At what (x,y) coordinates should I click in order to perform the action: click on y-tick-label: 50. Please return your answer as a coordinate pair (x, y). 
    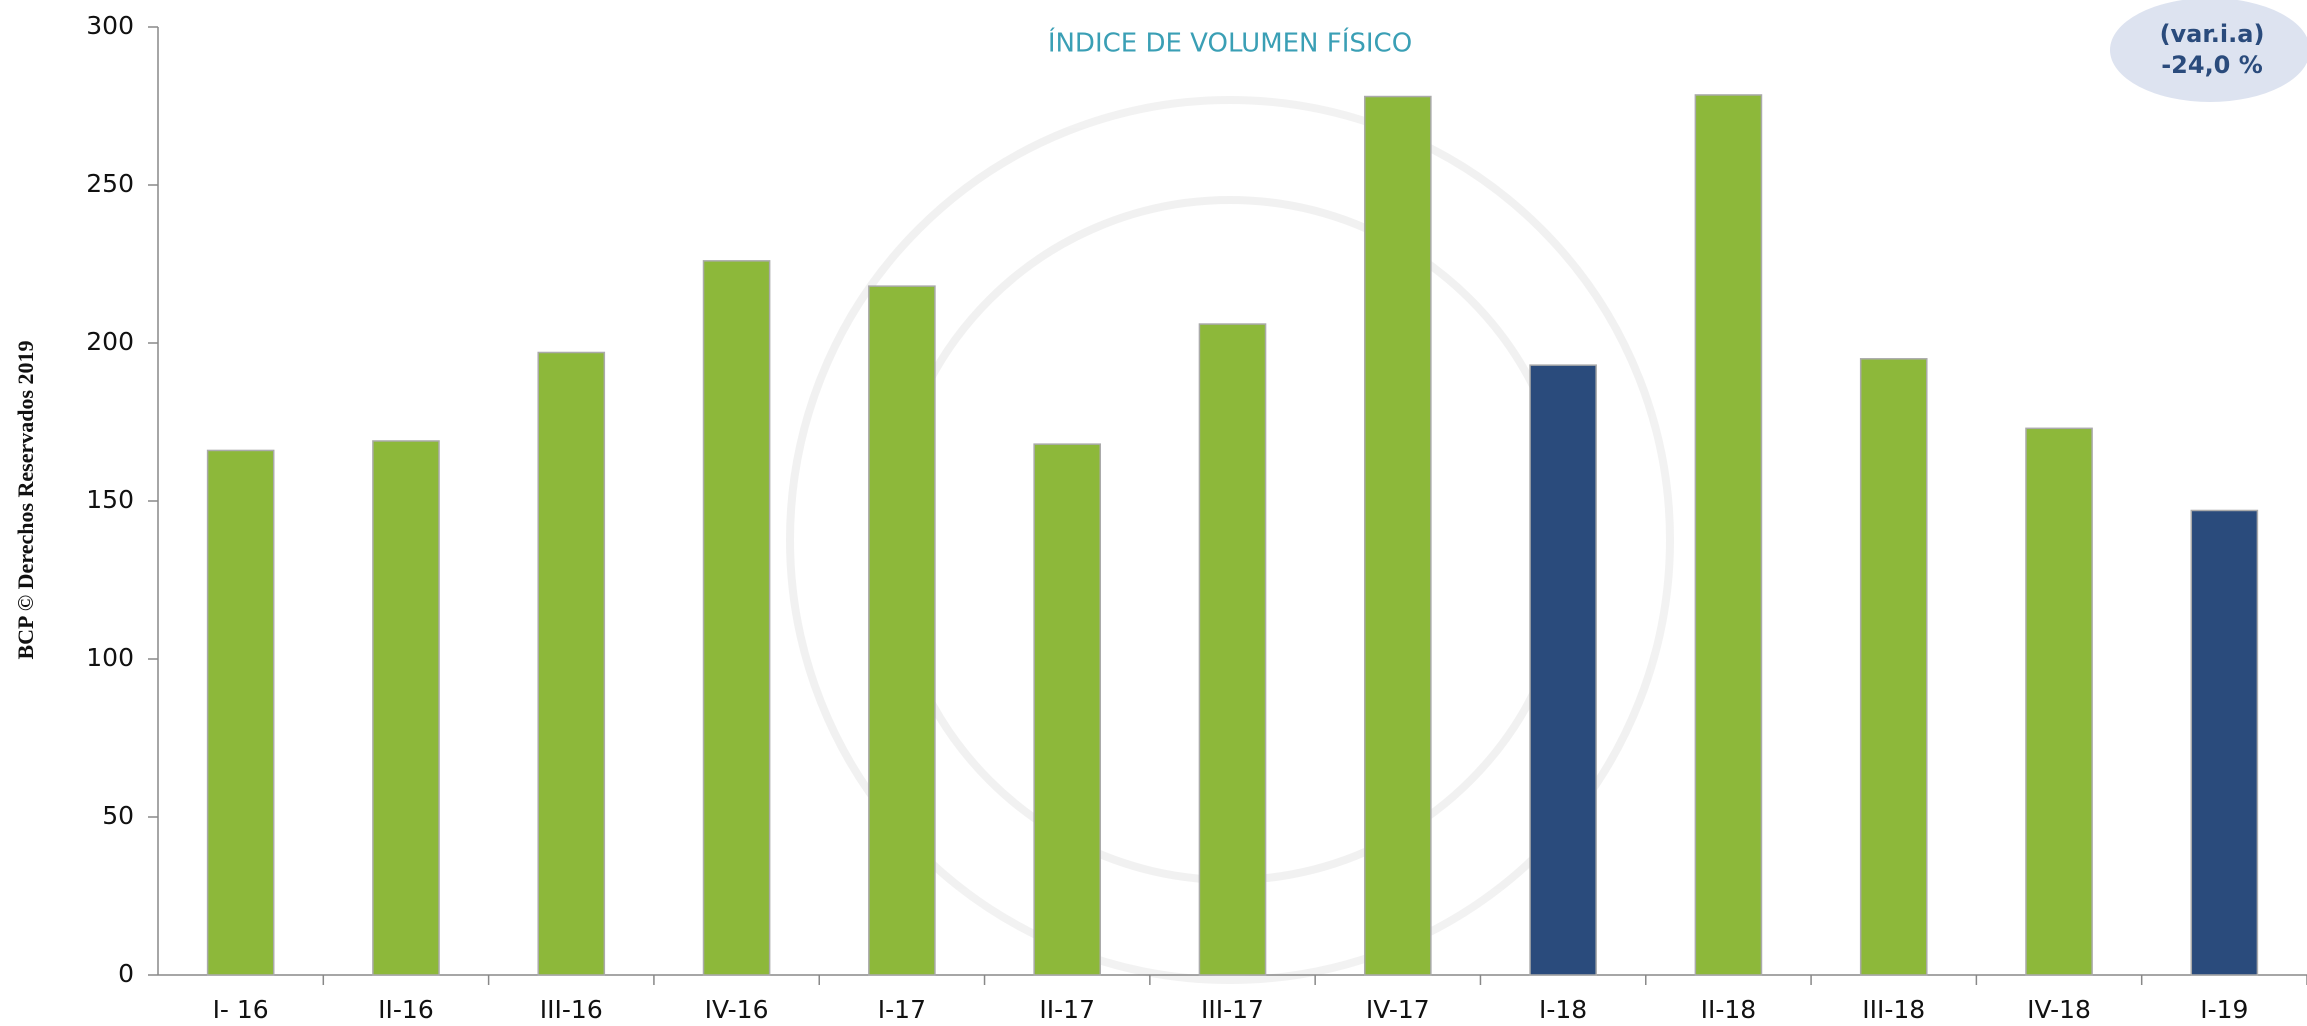
    Looking at the image, I should click on (118, 815).